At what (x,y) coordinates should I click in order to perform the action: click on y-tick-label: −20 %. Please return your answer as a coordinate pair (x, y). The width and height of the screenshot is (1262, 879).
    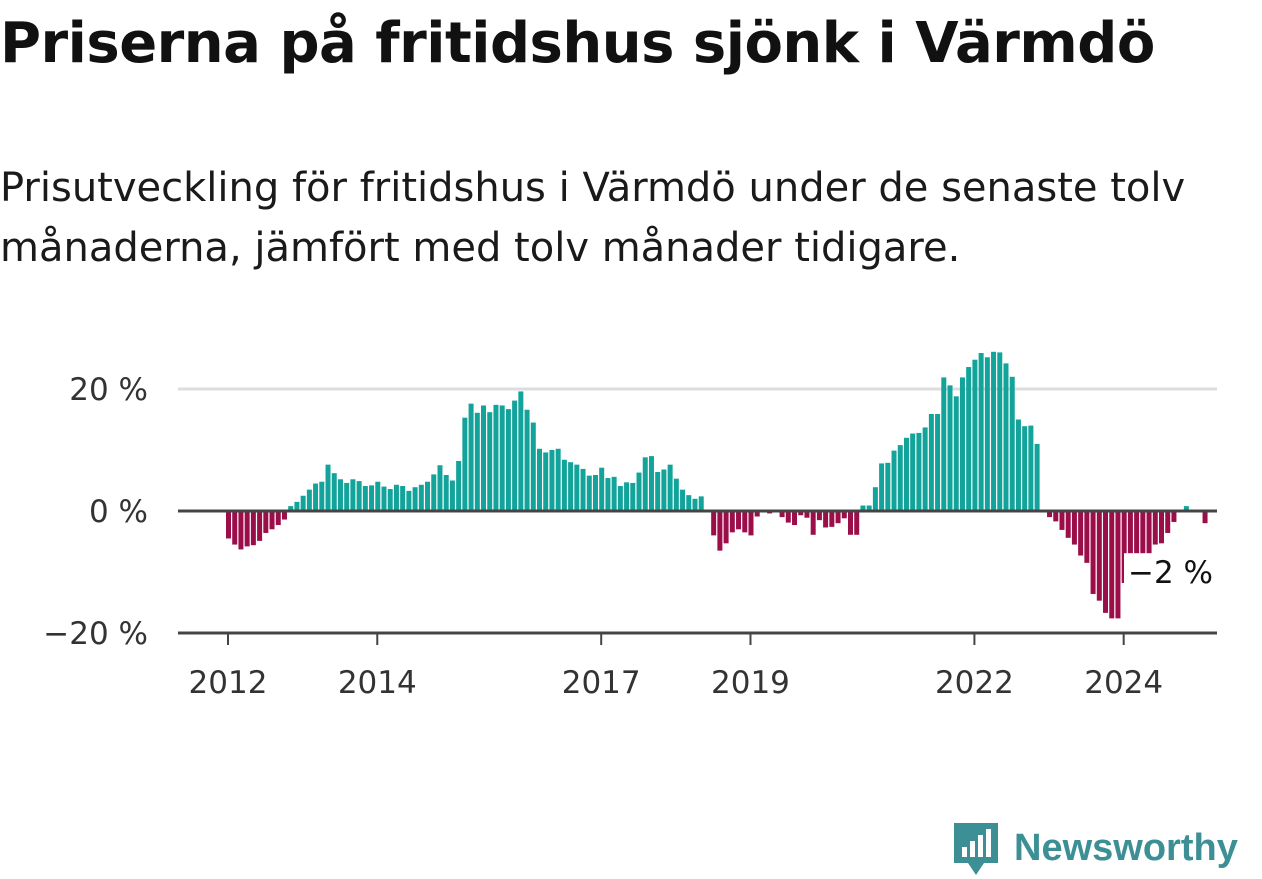
    Looking at the image, I should click on (95, 634).